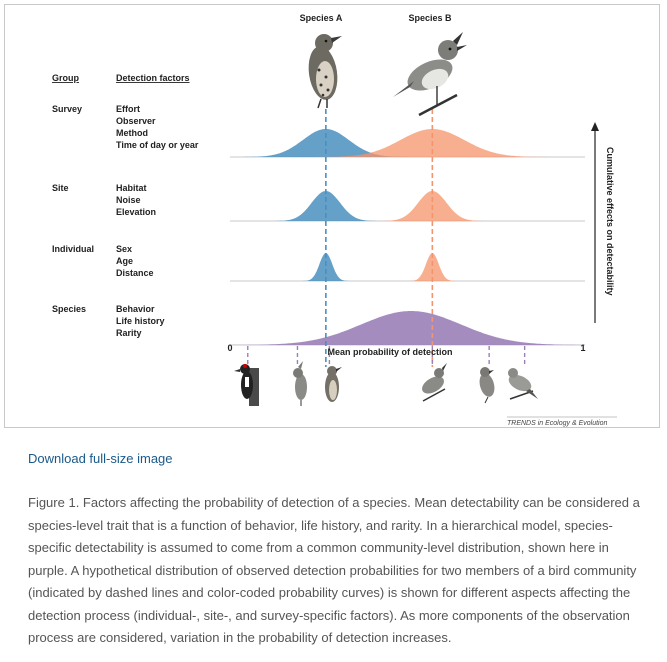 This screenshot has width=667, height=662. Describe the element at coordinates (407, 328) in the screenshot. I see `community-curve-species` at that location.